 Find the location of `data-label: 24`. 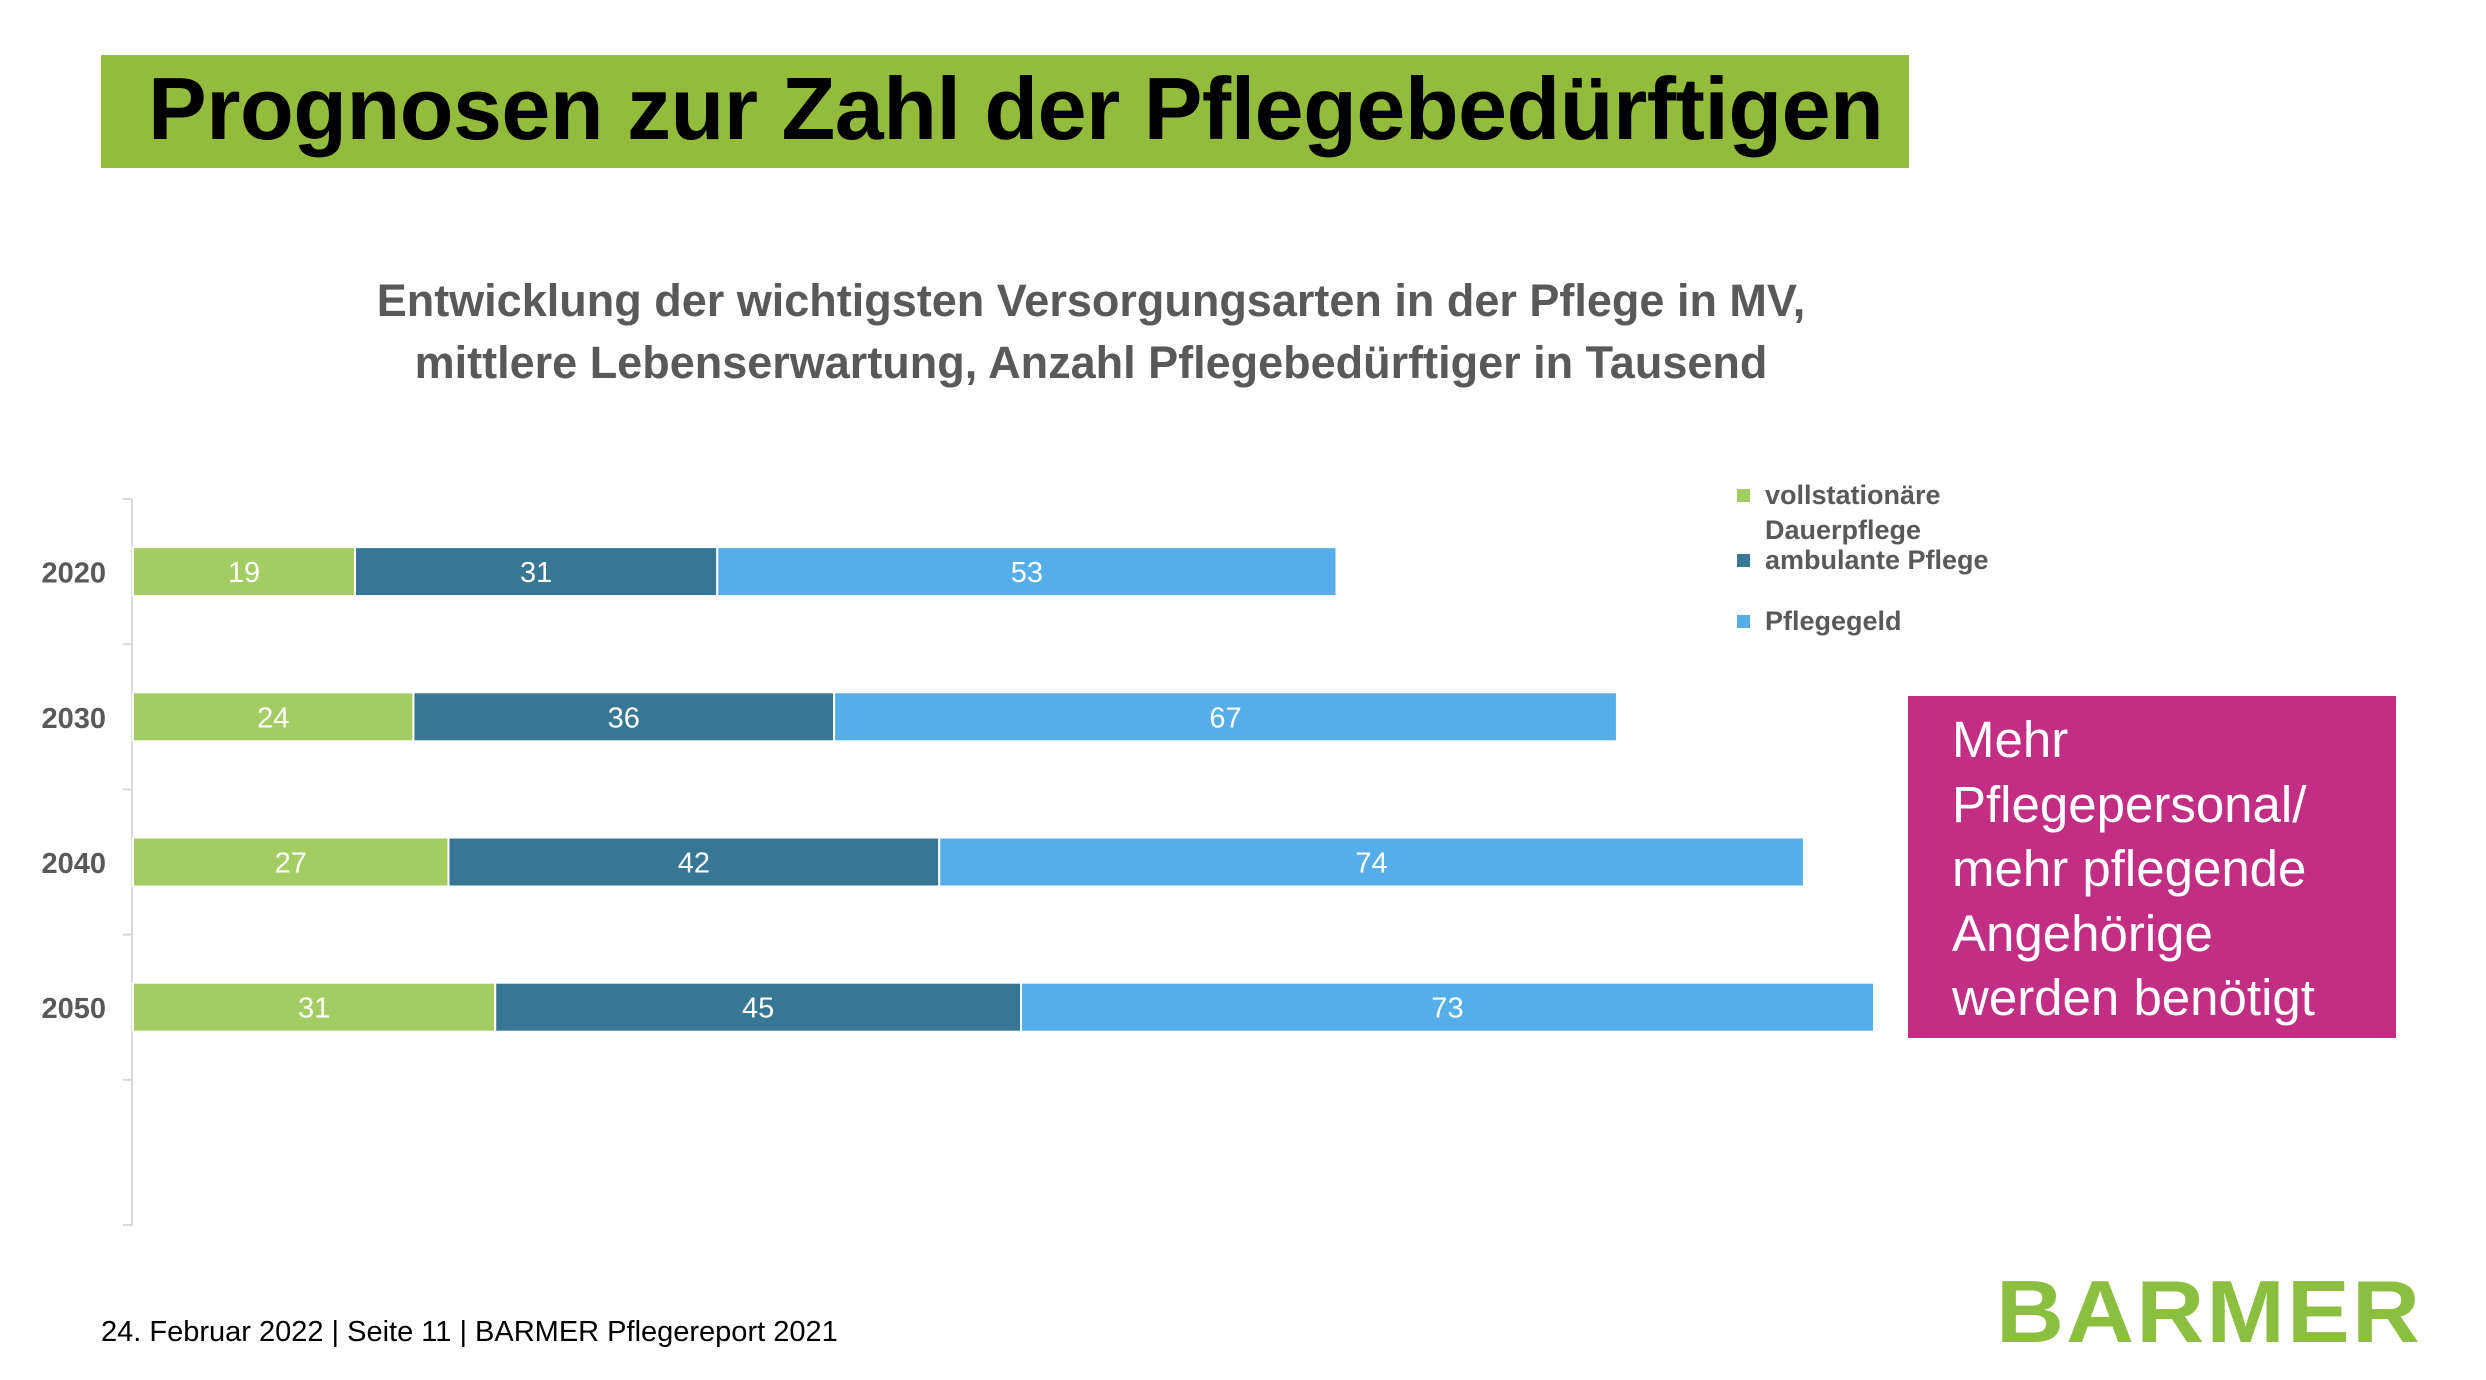

data-label: 24 is located at coordinates (273, 718).